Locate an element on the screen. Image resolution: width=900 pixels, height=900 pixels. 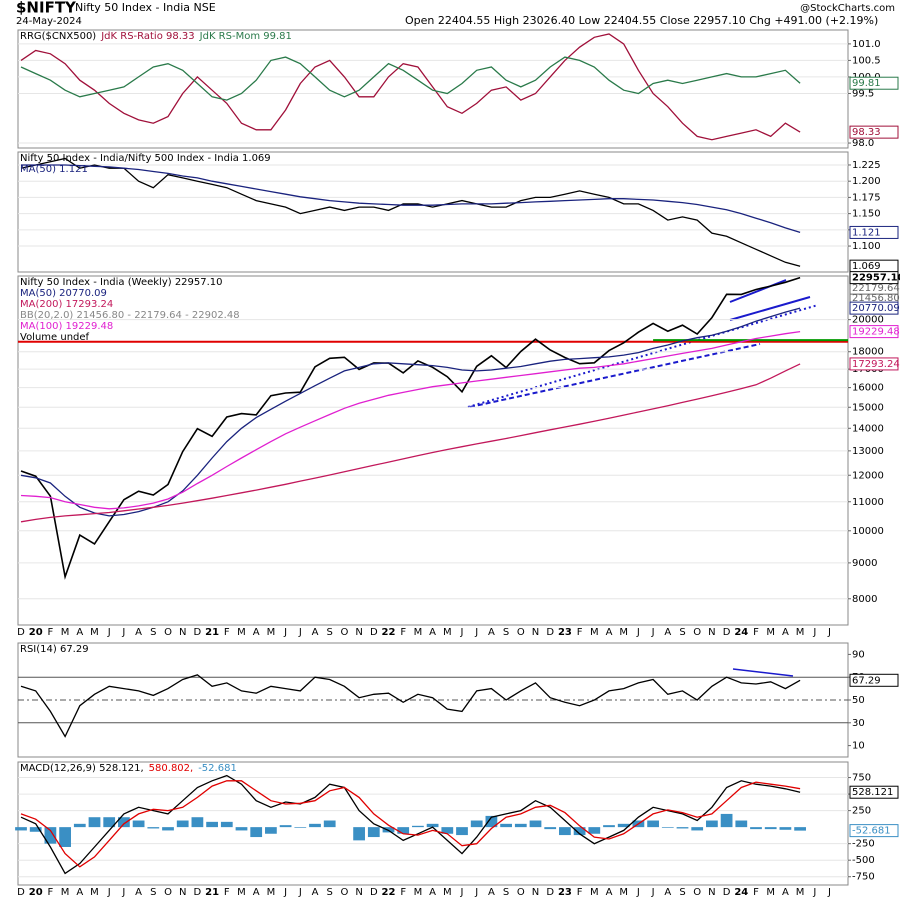
value-label: 99.81 is located at coordinates (866, 83).